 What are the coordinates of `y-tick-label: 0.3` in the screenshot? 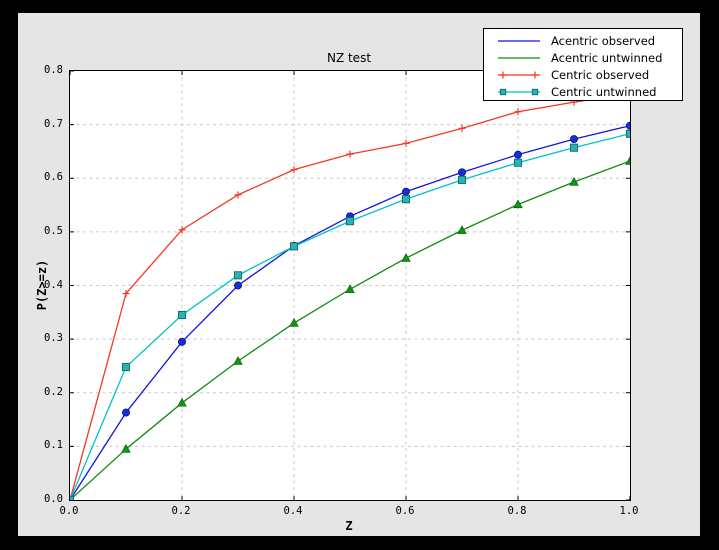 It's located at (53, 338).